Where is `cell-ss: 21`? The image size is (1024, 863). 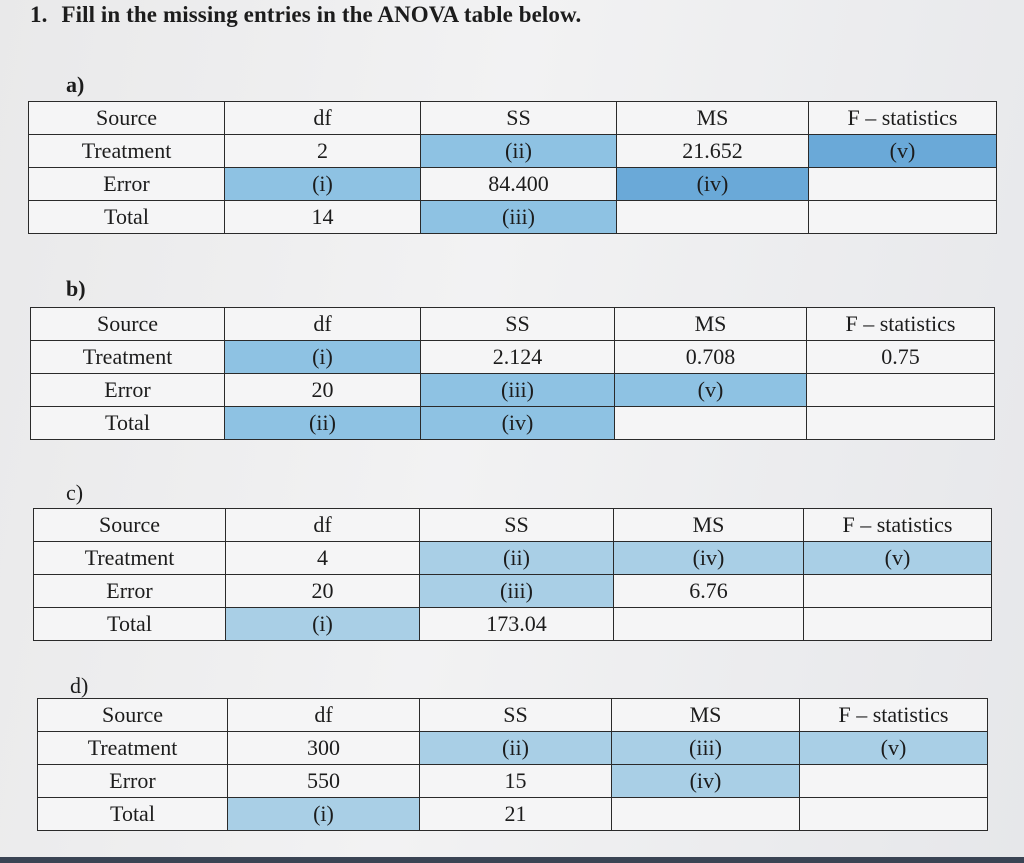 cell-ss: 21 is located at coordinates (515, 814).